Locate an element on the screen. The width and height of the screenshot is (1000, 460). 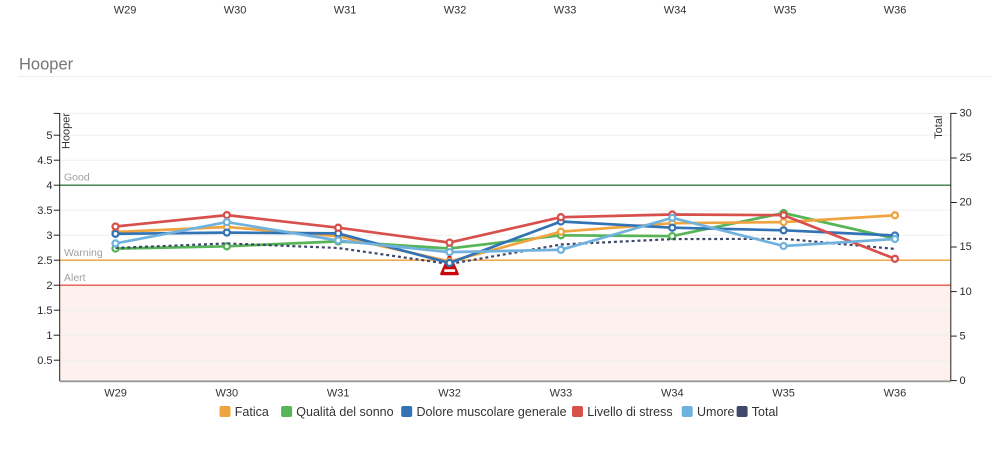
svg-text: 10 is located at coordinates (966, 292).